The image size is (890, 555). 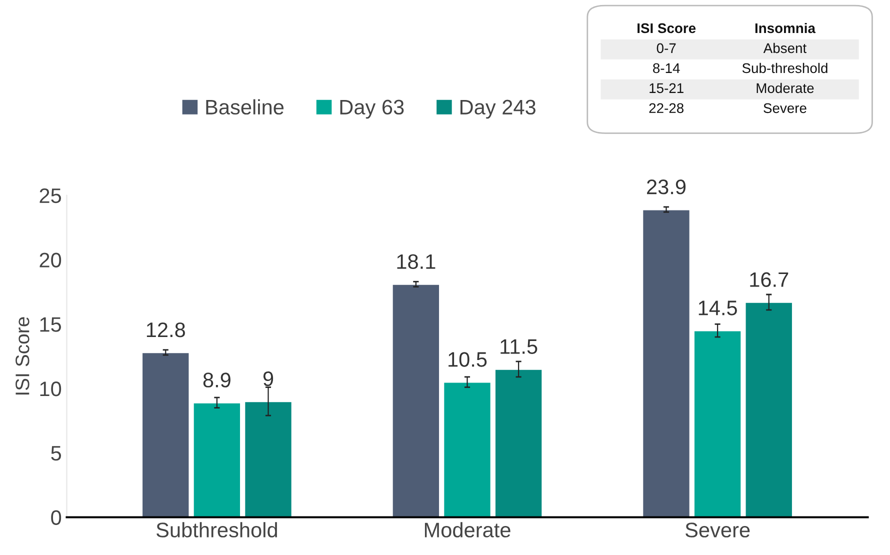 I want to click on data-label: 12.8, so click(x=165, y=330).